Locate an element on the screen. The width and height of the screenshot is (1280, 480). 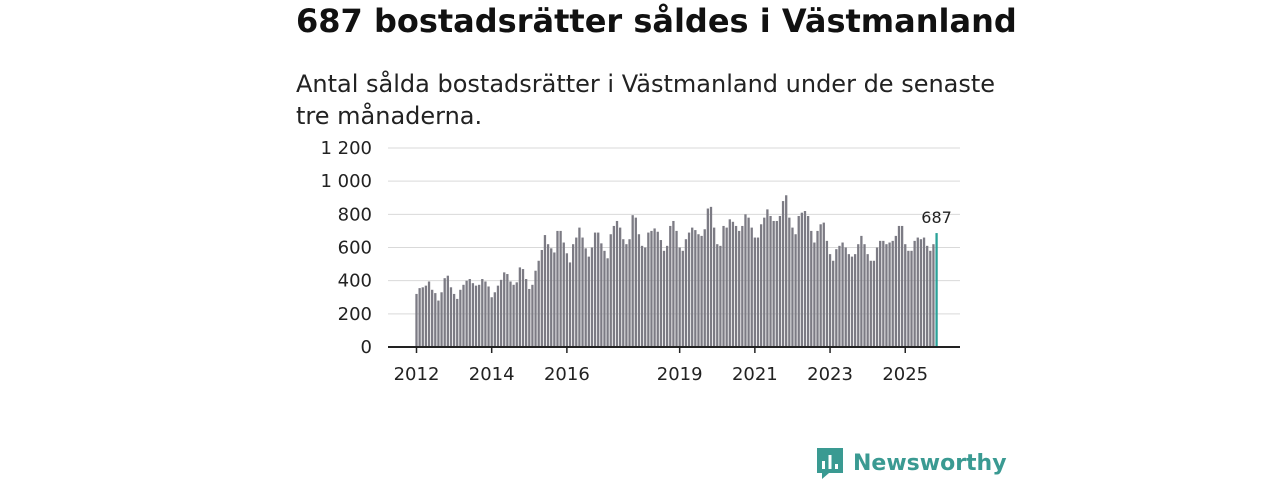
bars is located at coordinates (676, 271).